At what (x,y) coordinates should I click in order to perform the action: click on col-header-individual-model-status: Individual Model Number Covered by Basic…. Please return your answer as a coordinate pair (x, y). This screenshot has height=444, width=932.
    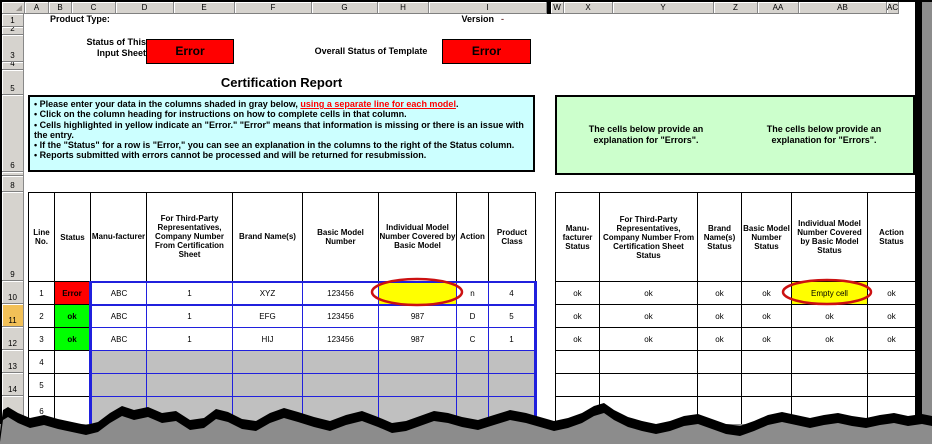
    Looking at the image, I should click on (829, 237).